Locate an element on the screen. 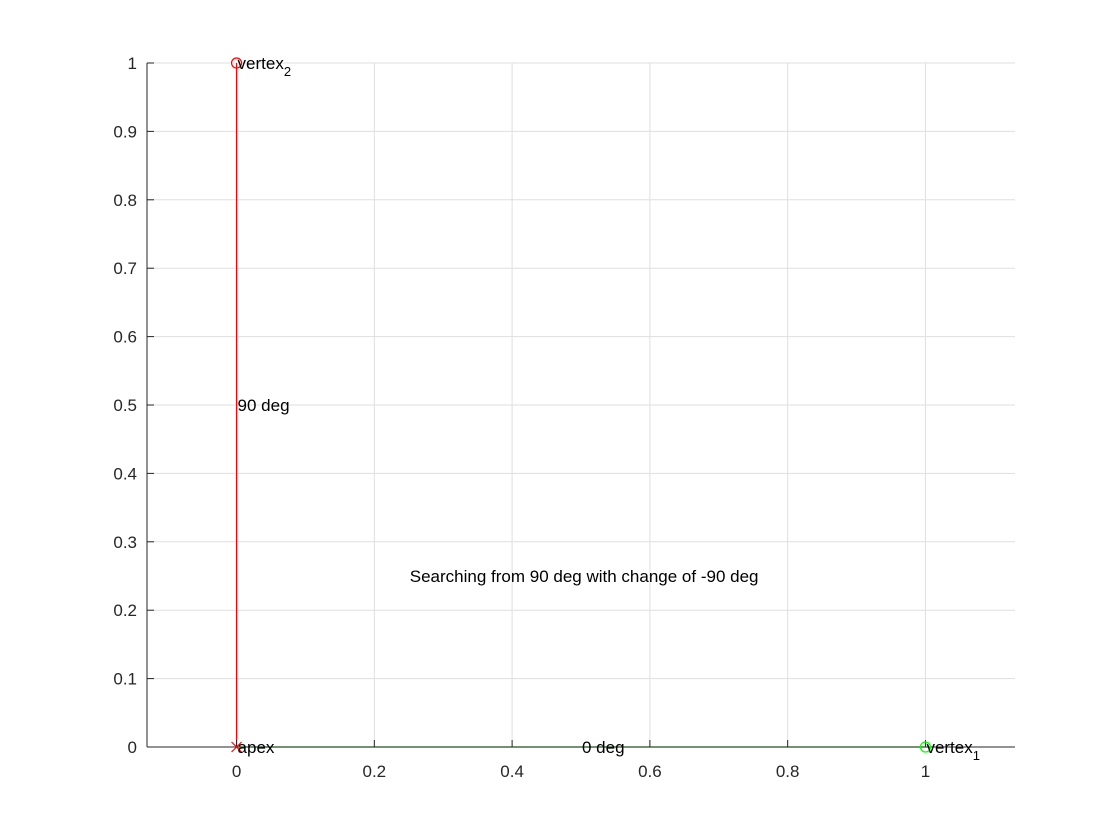 Image resolution: width=1120 pixels, height=840 pixels. x-marker-stroke is located at coordinates (236, 747).